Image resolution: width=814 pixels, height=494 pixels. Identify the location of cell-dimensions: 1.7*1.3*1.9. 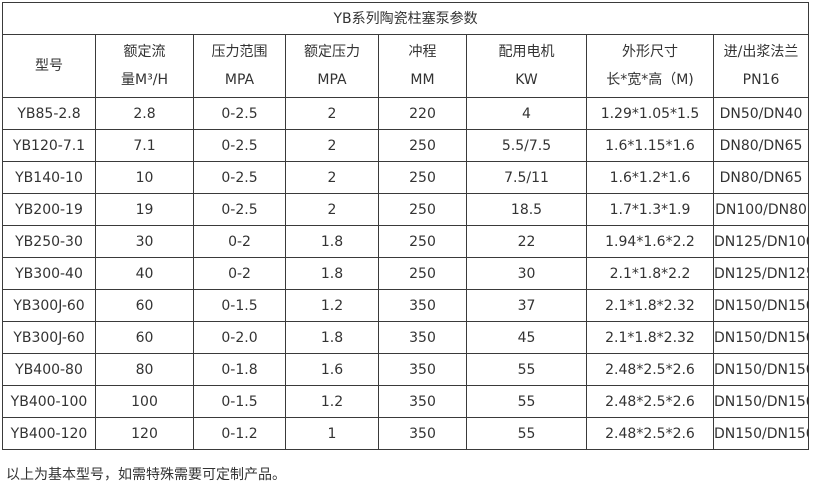
(650, 209).